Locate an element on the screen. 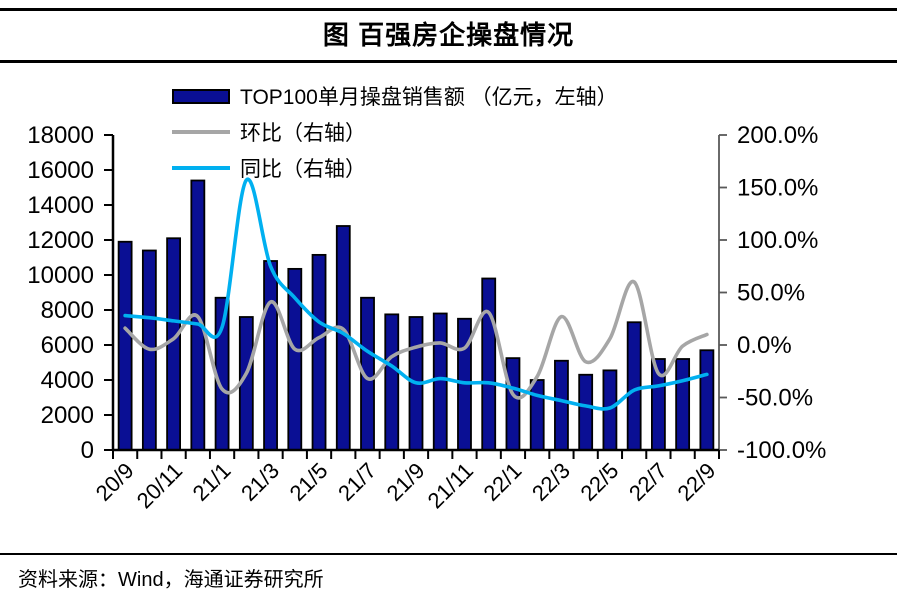 This screenshot has height=598, width=897. right-axis-tick-label: -50.0% is located at coordinates (775, 398).